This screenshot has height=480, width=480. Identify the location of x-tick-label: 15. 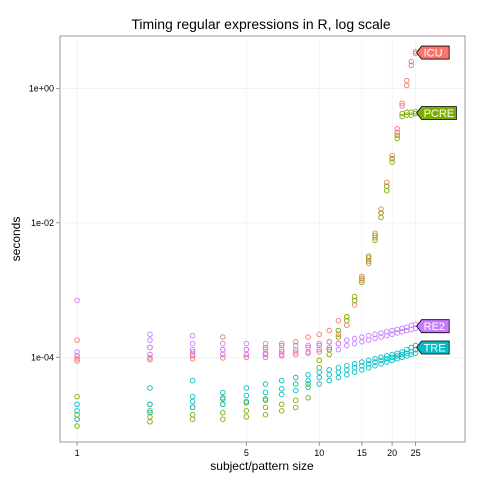
(362, 453).